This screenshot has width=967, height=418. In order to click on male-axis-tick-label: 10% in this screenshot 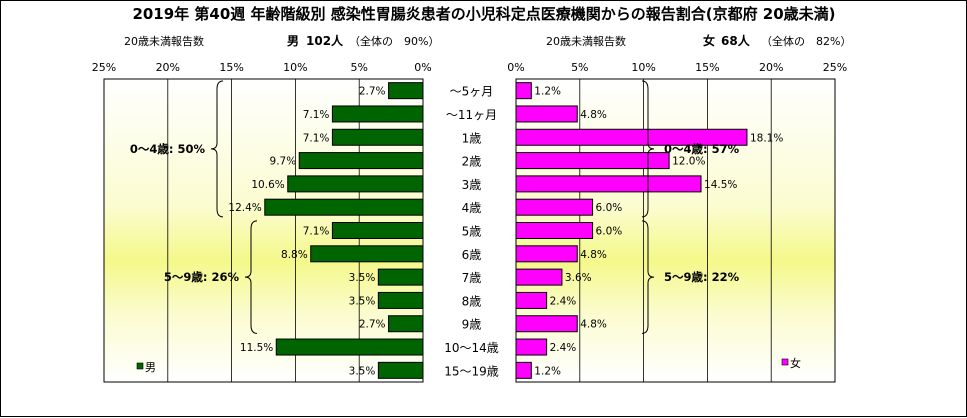, I will do `click(295, 67)`.